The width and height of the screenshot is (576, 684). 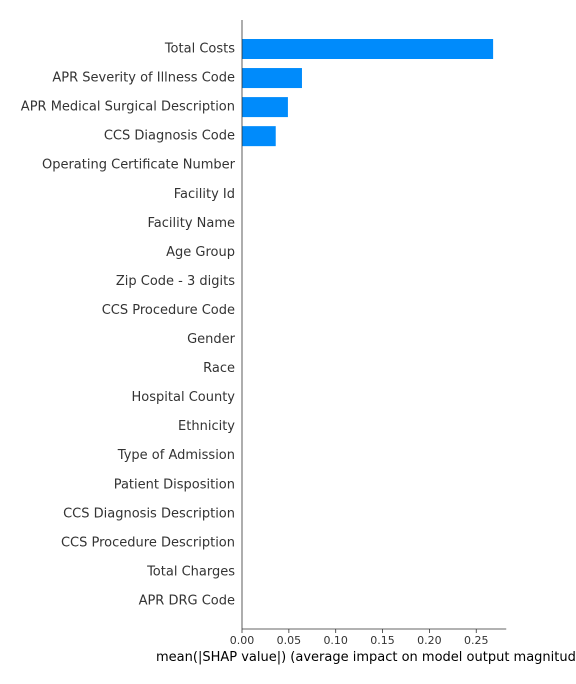 I want to click on feature-label: Hospital County, so click(x=184, y=397).